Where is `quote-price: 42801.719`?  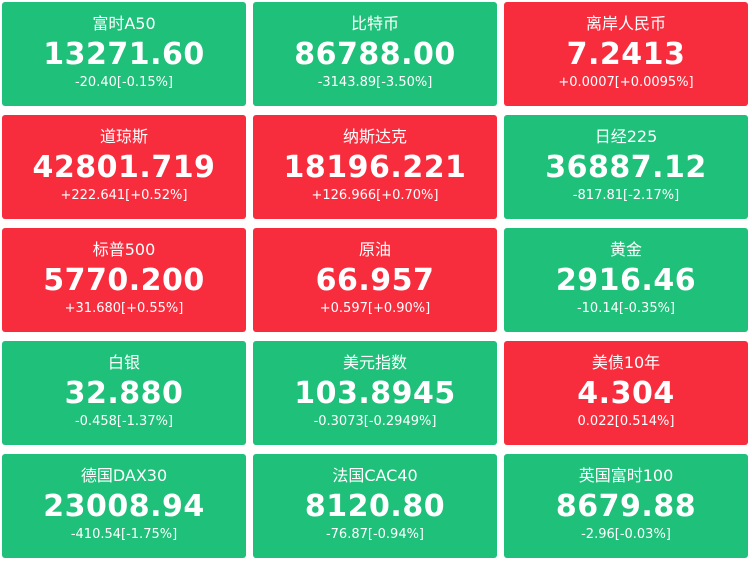 quote-price: 42801.719 is located at coordinates (124, 167).